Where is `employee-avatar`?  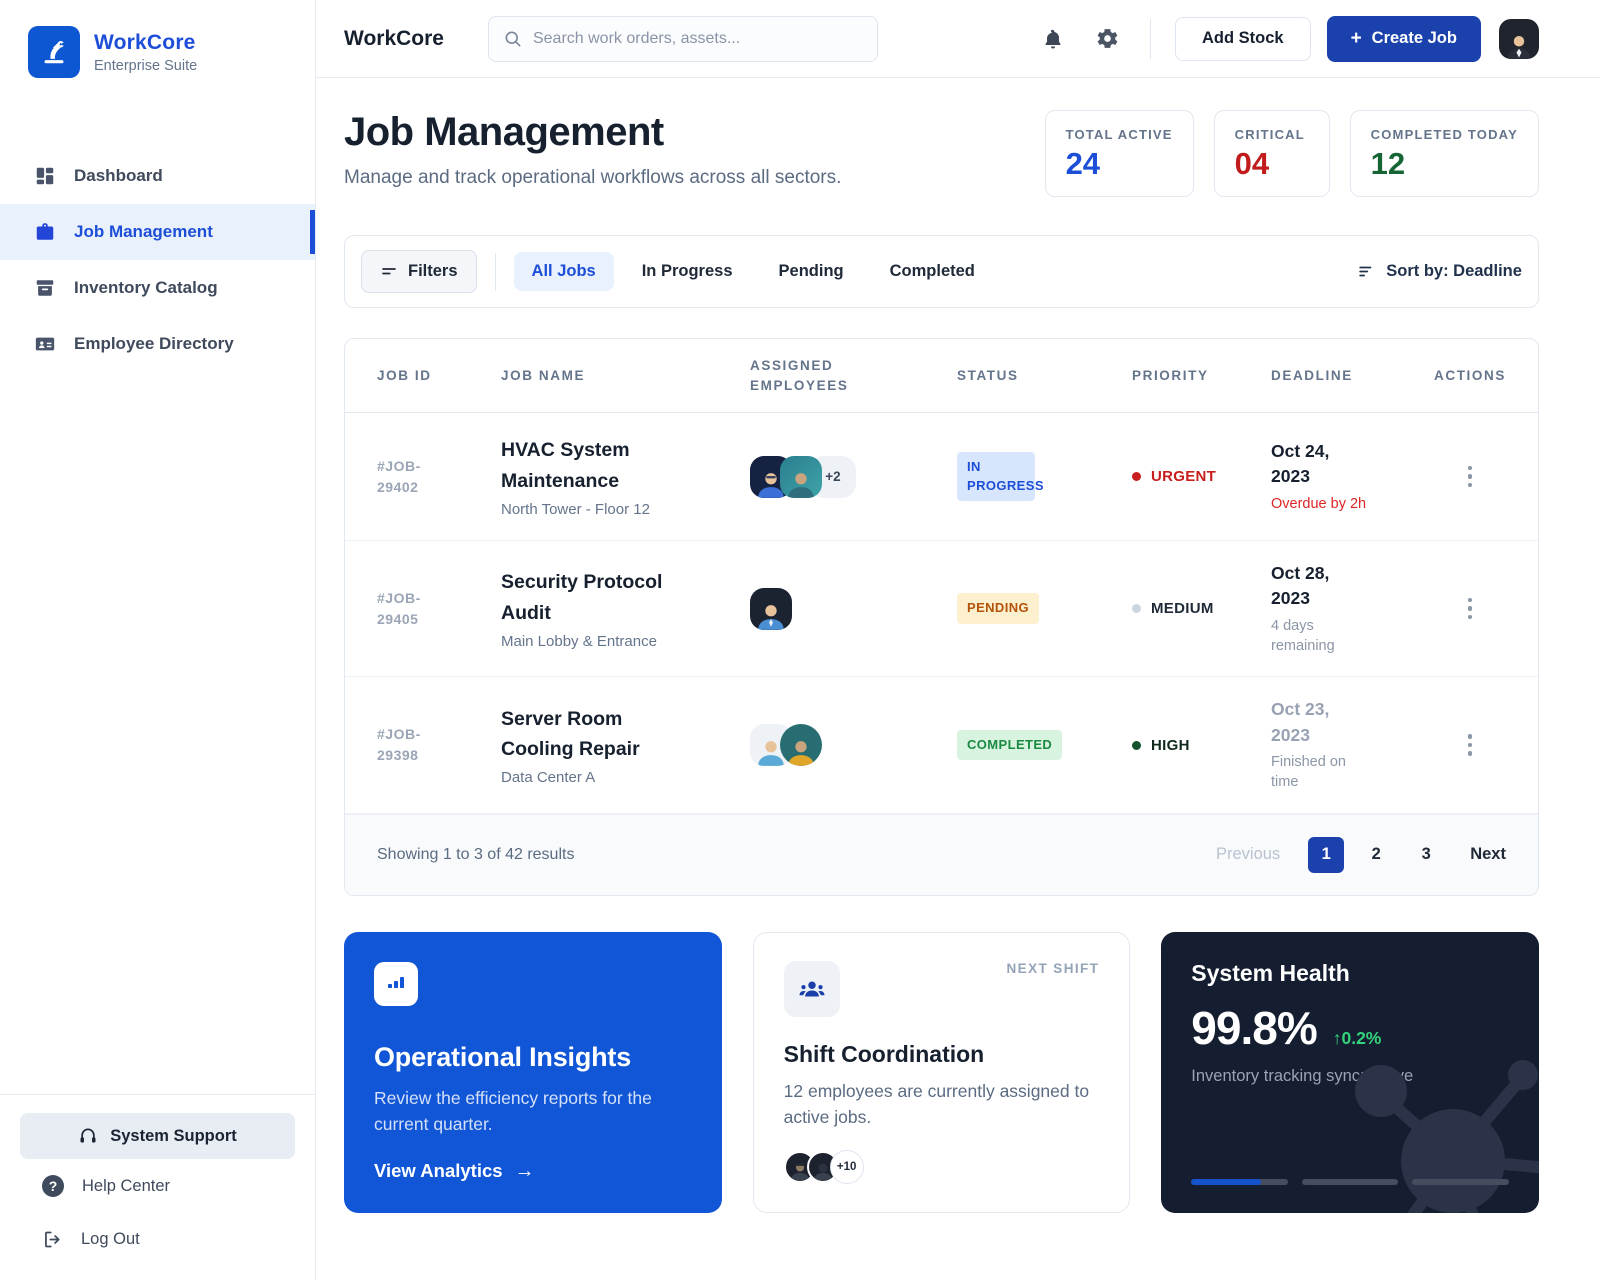 employee-avatar is located at coordinates (801, 745).